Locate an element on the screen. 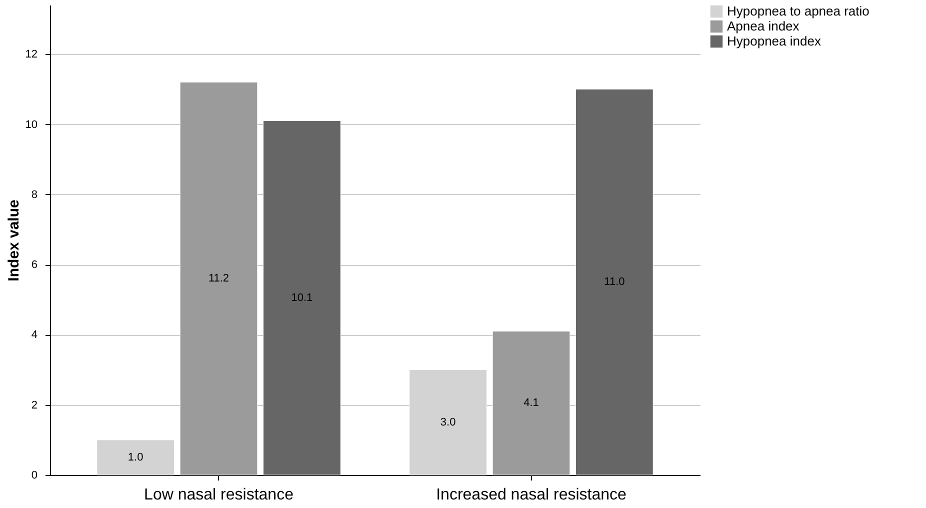 This screenshot has height=508, width=926. y-tick-label: 10 is located at coordinates (31, 124).